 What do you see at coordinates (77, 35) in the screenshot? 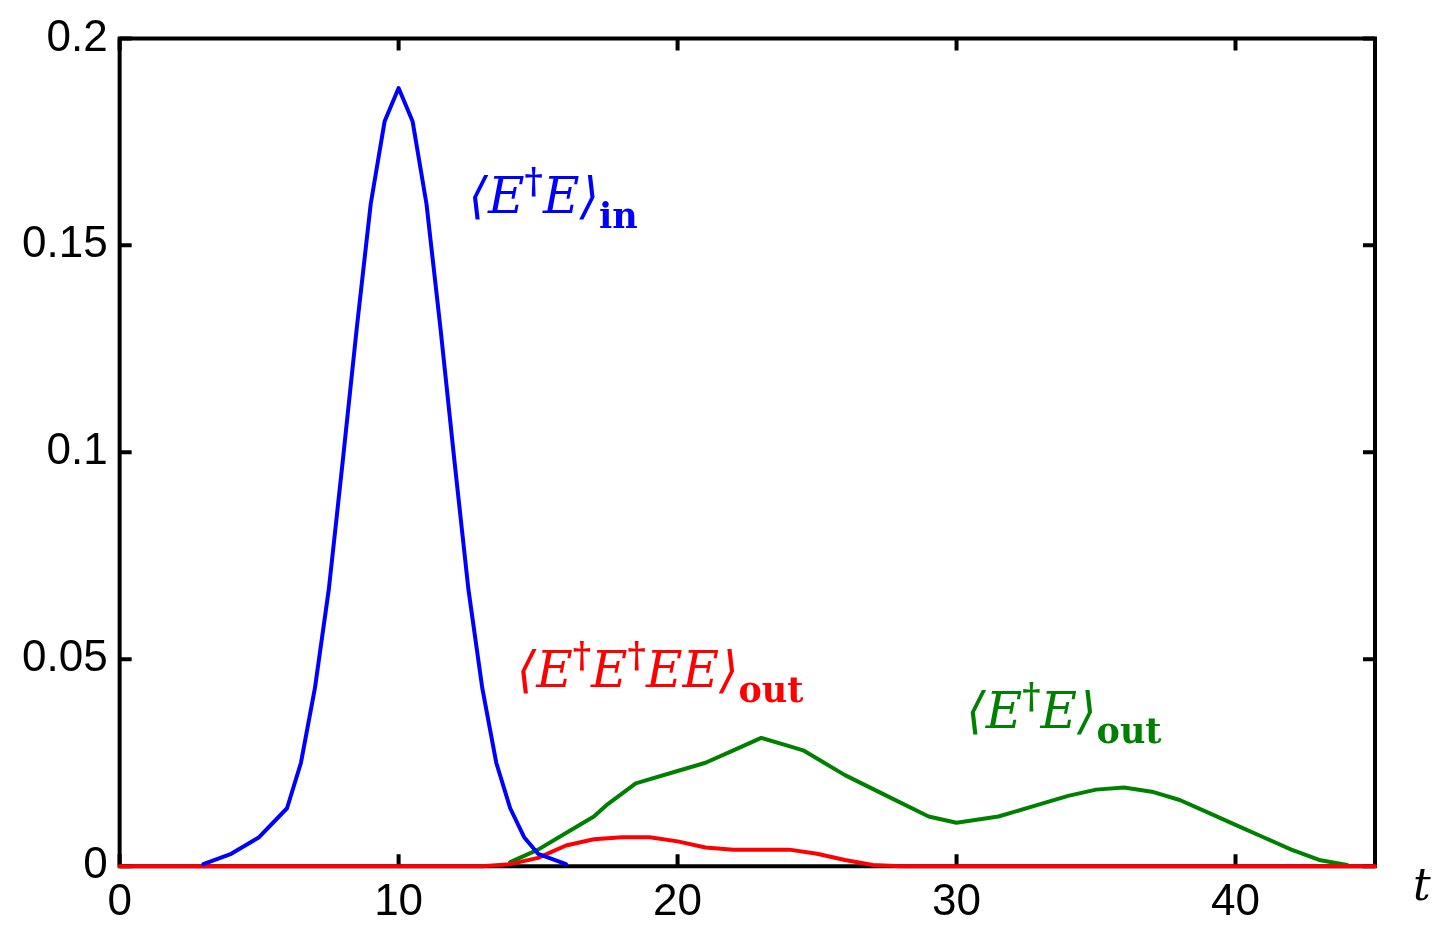
I see `y-tick-label: 0.2` at bounding box center [77, 35].